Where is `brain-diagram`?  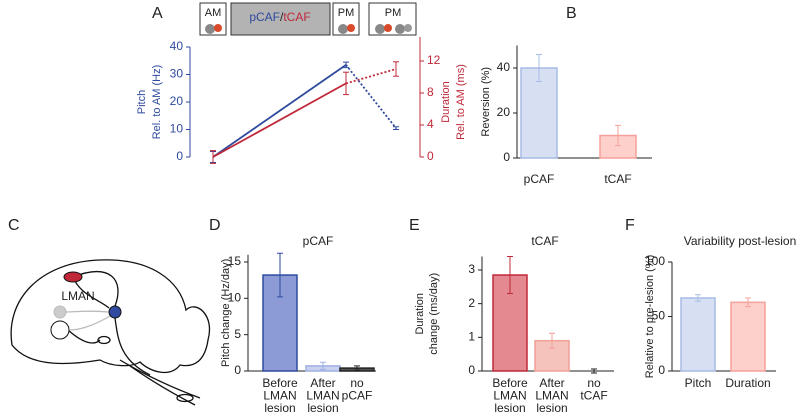
brain-diagram is located at coordinates (110, 332).